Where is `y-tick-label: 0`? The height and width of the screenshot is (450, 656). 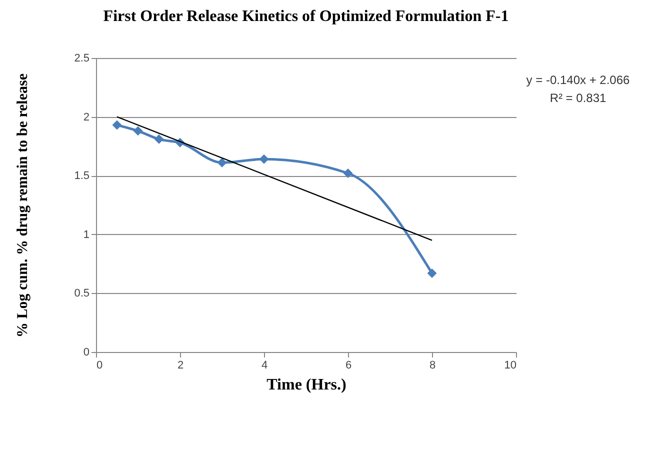 y-tick-label: 0 is located at coordinates (86, 352).